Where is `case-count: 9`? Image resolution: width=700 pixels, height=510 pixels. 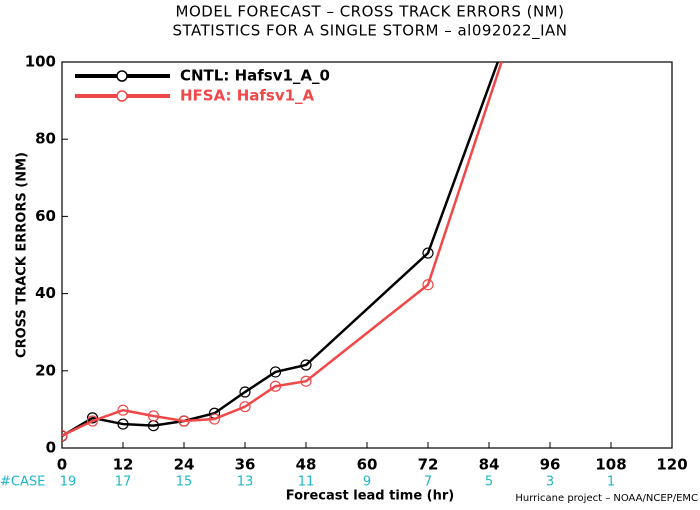 case-count: 9 is located at coordinates (367, 482).